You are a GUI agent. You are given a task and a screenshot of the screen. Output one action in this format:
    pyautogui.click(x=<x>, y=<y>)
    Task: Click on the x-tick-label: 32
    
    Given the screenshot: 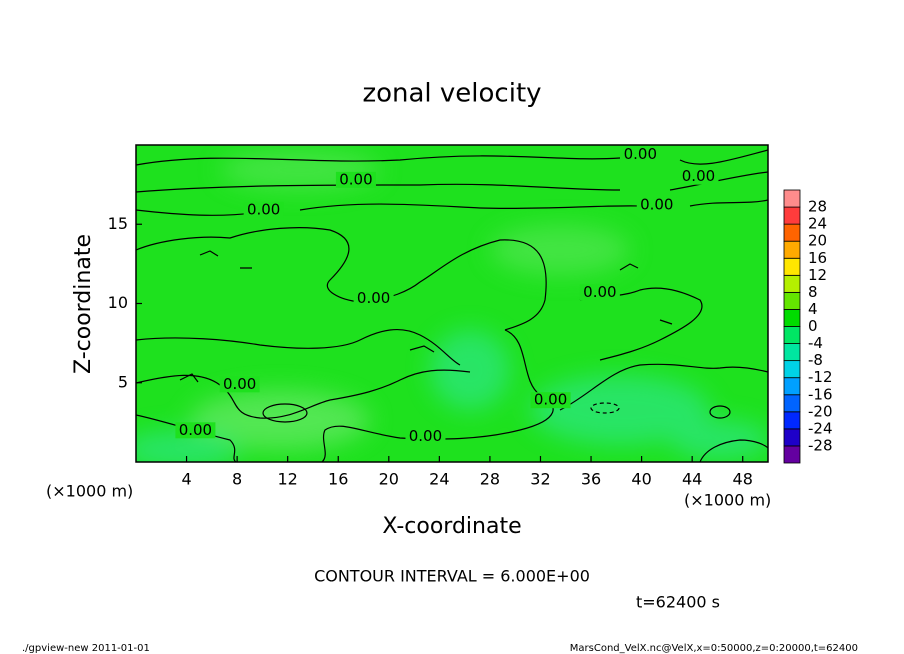 What is the action you would take?
    pyautogui.click(x=540, y=479)
    